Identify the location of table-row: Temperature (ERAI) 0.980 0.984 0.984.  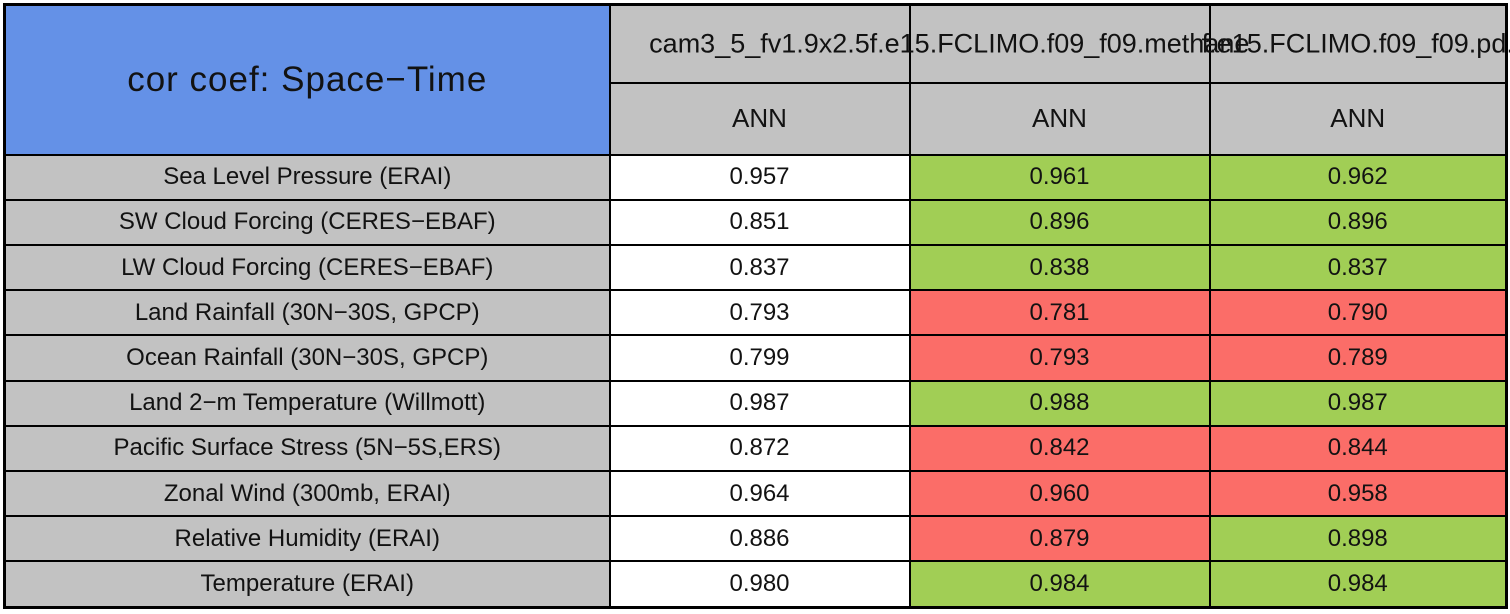
(755, 584).